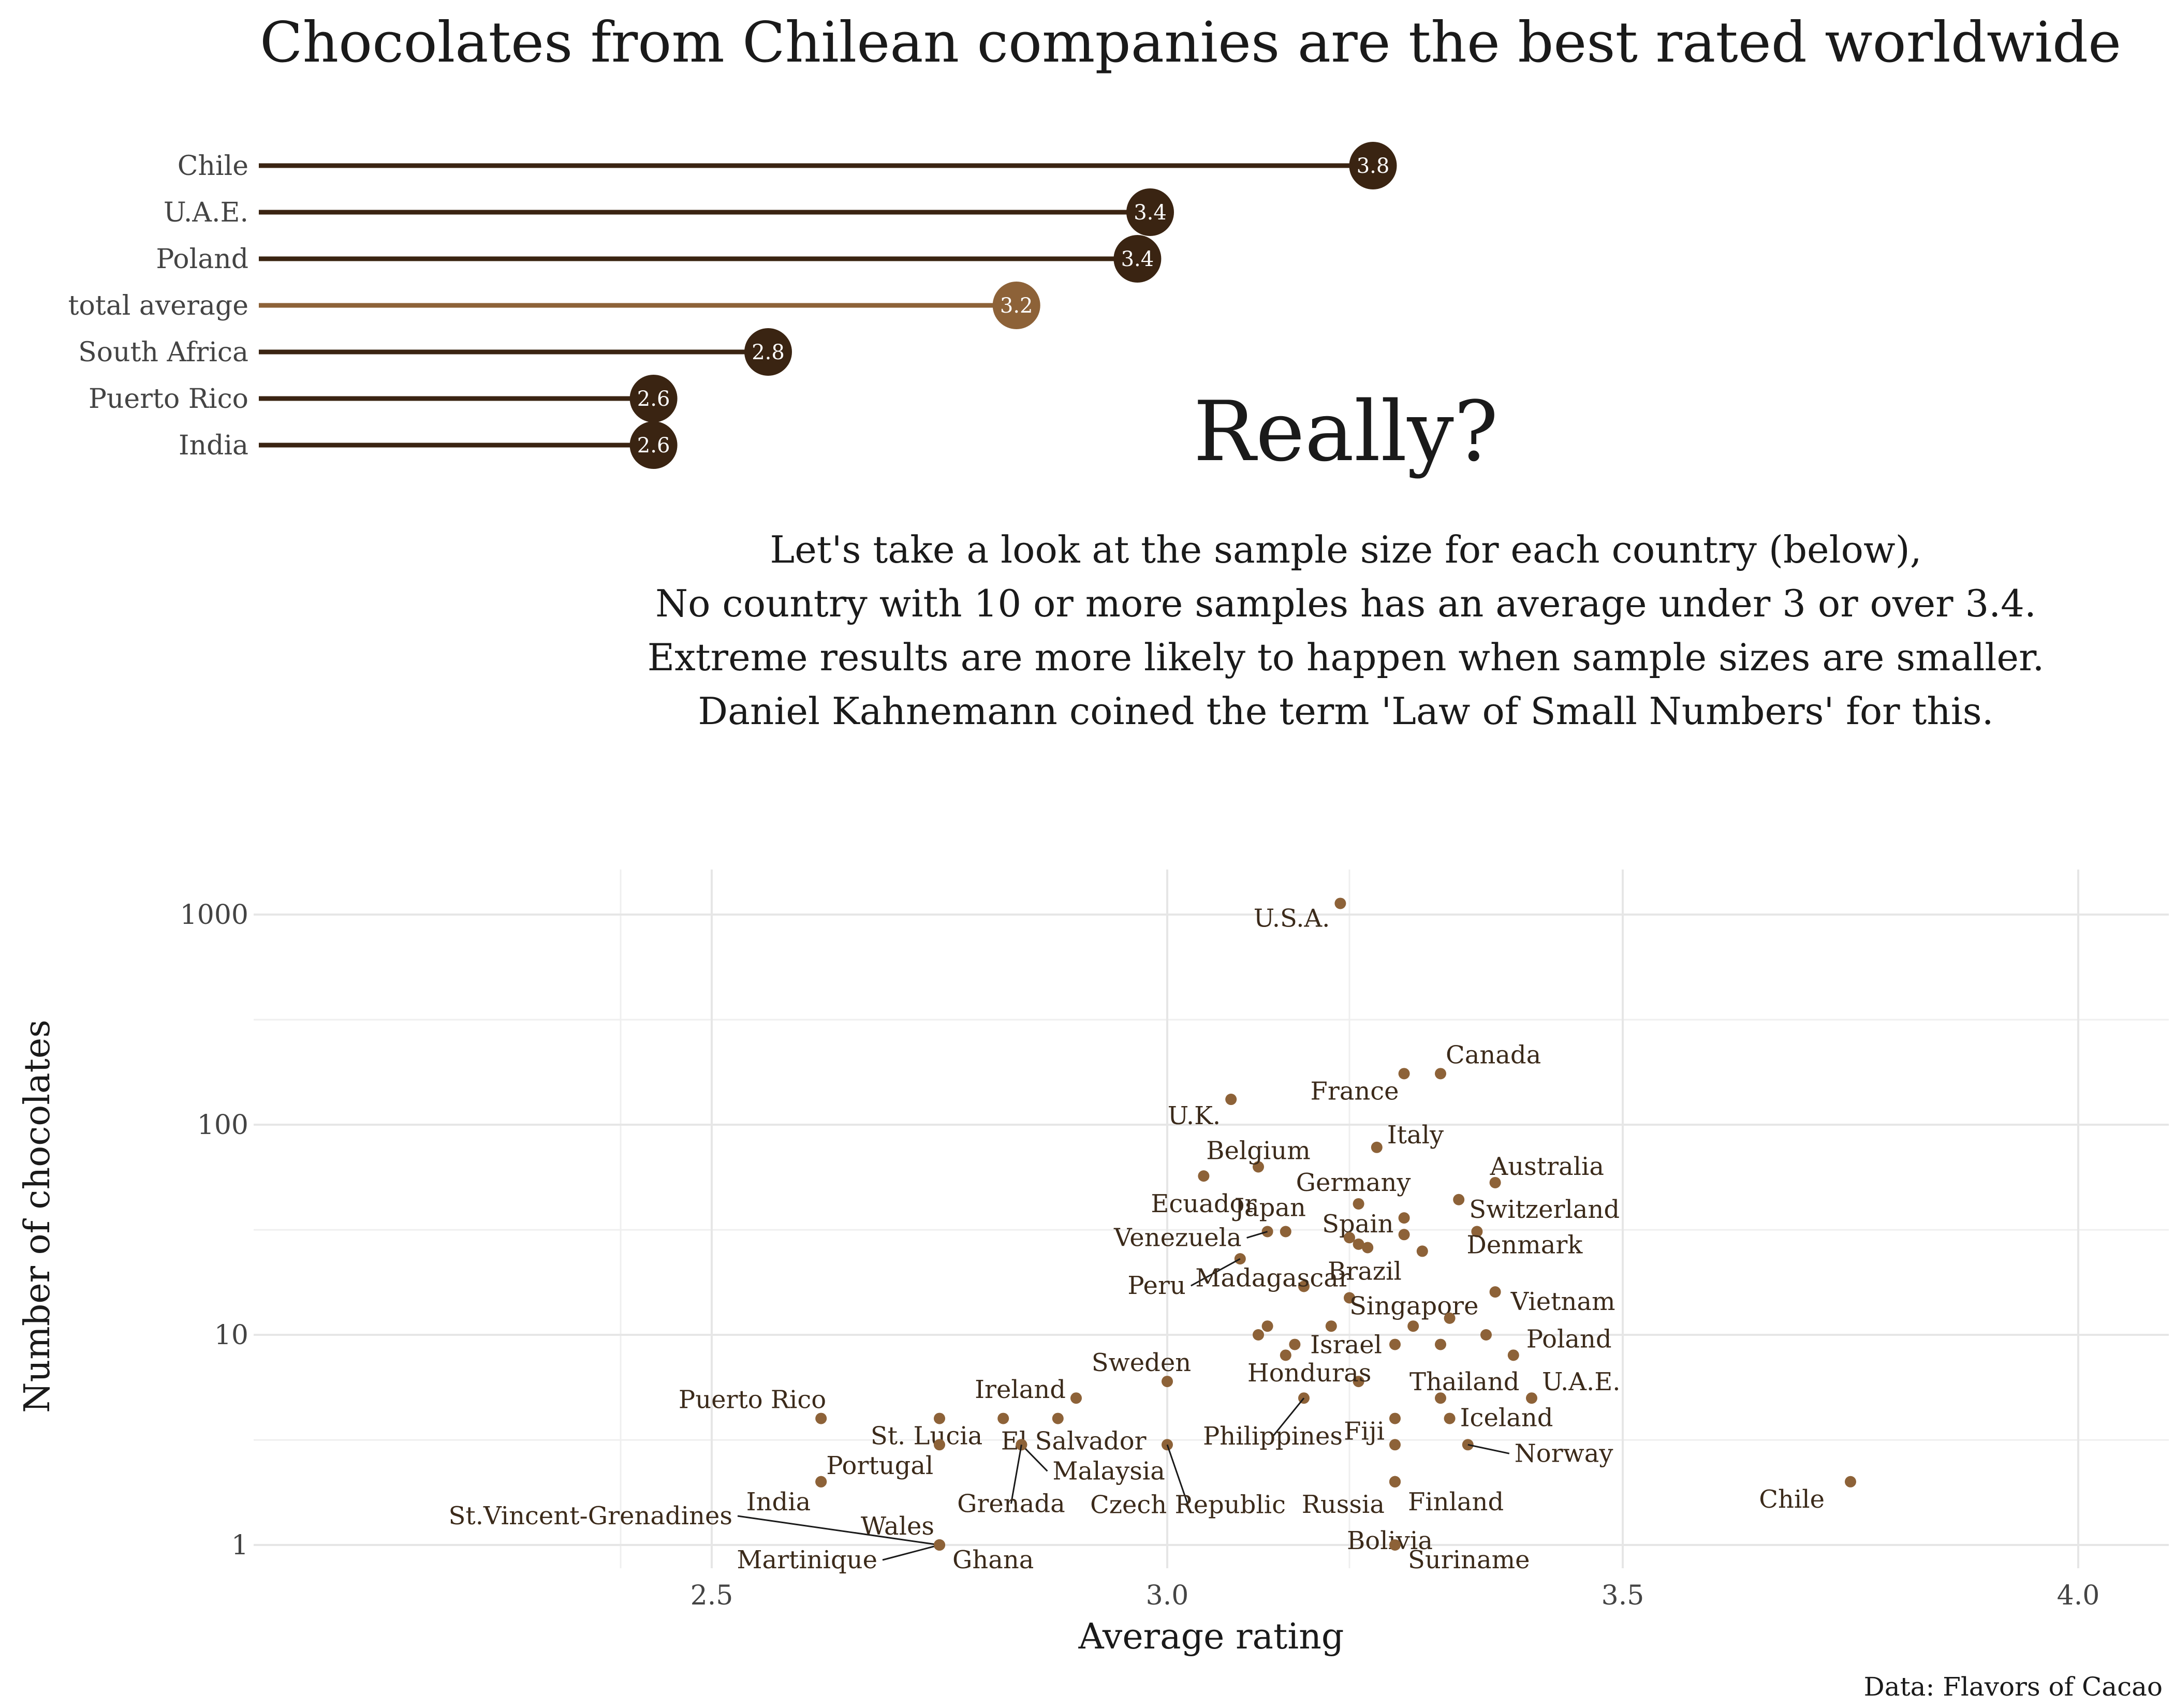 The width and height of the screenshot is (2174, 1708). I want to click on point-label: Spain, so click(1358, 1224).